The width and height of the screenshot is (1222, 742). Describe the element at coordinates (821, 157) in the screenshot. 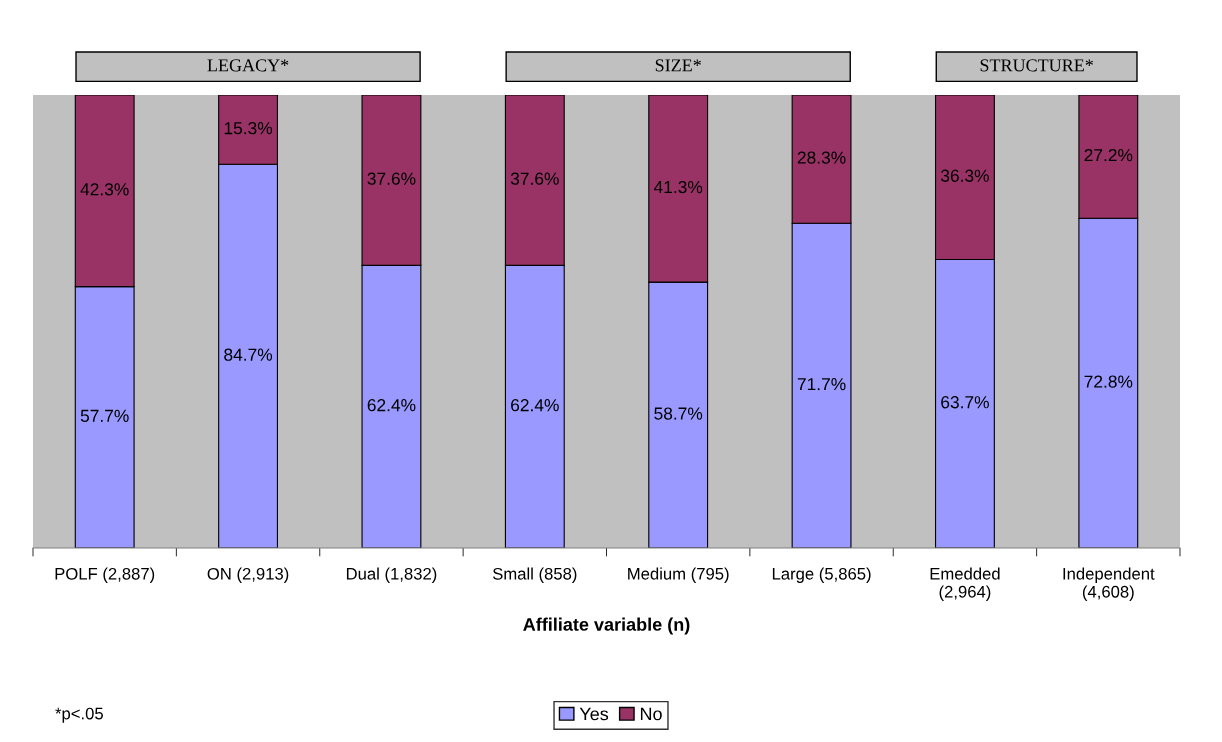

I see `data-label: 28.3%` at that location.